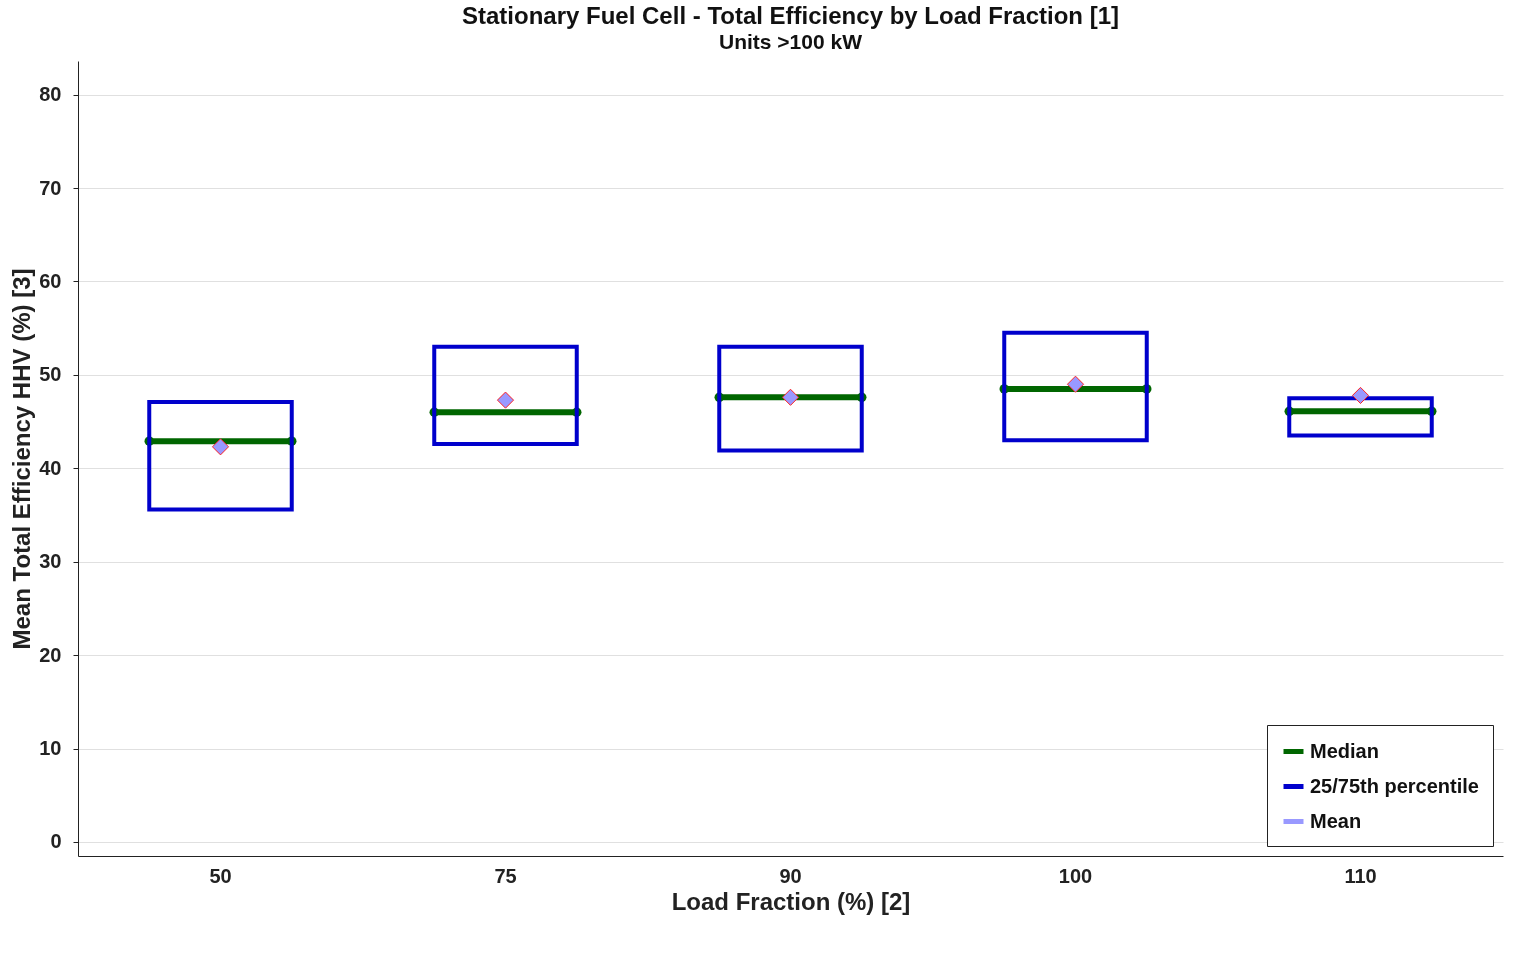 Image resolution: width=1530 pixels, height=967 pixels. What do you see at coordinates (50, 94) in the screenshot?
I see `y-tick-label: 80` at bounding box center [50, 94].